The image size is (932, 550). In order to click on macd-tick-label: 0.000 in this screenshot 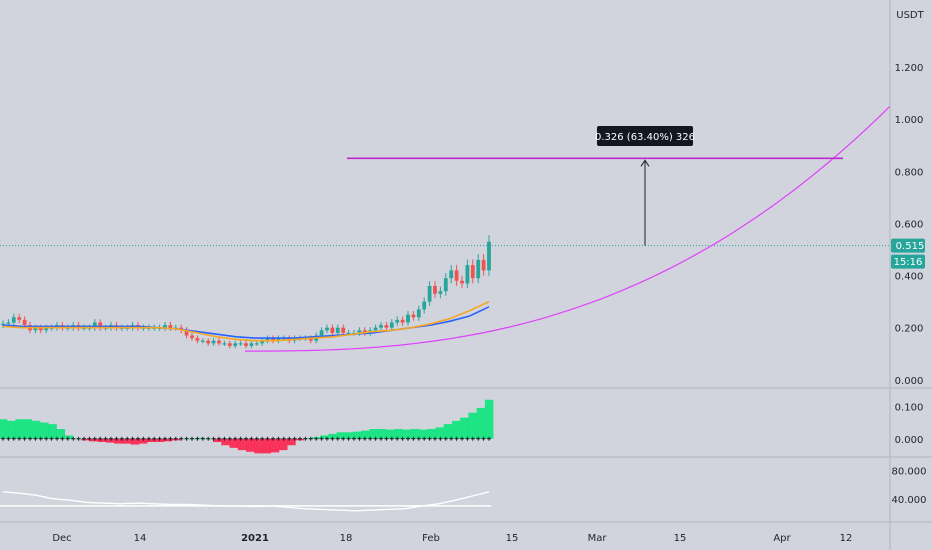, I will do `click(909, 440)`.